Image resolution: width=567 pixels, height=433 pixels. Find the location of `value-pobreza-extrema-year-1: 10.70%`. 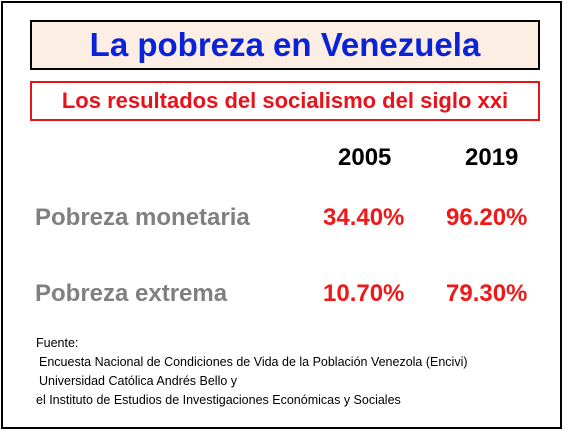

value-pobreza-extrema-year-1: 10.70% is located at coordinates (364, 293).